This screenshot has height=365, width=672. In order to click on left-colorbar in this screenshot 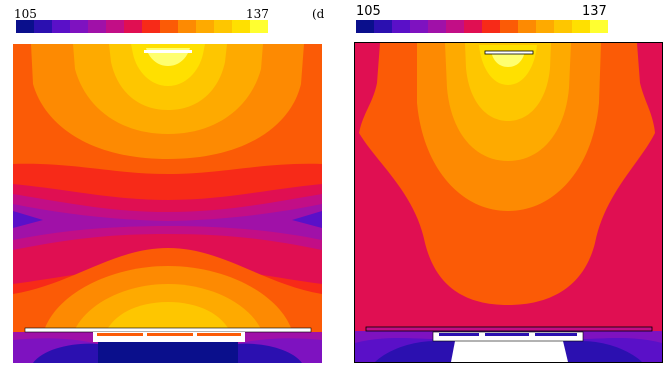, I will do `click(142, 26)`.